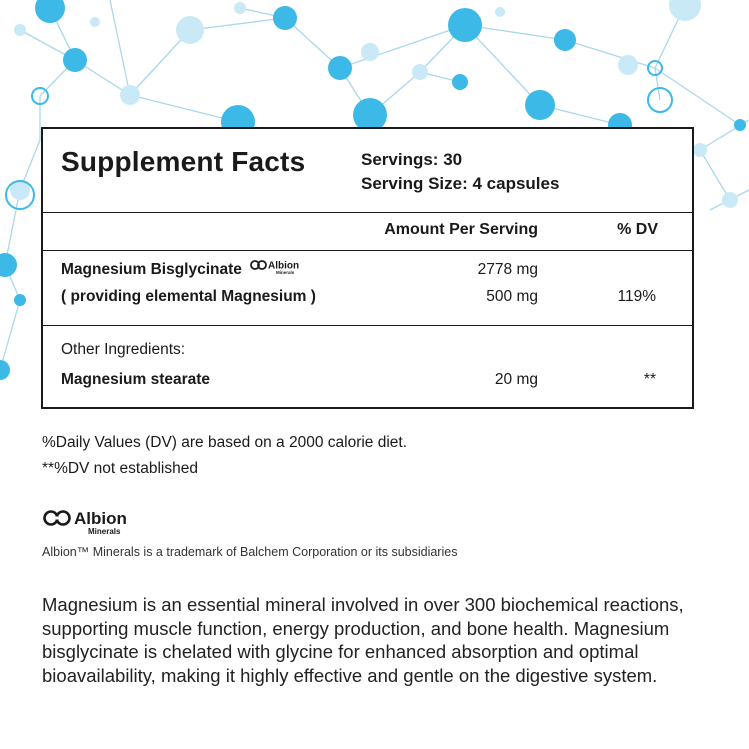  I want to click on other-ingredient-dv: **, so click(649, 379).